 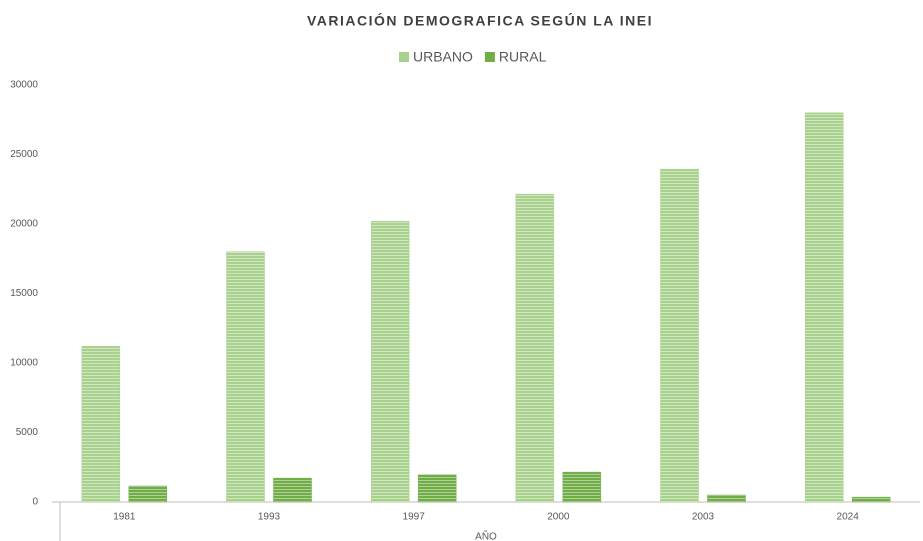 I want to click on legend-label: URBANO, so click(x=443, y=57).